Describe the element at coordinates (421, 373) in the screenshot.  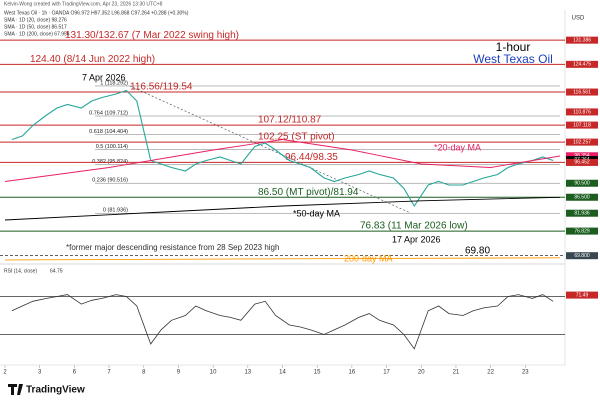
I see `x-tick-label: 20` at that location.